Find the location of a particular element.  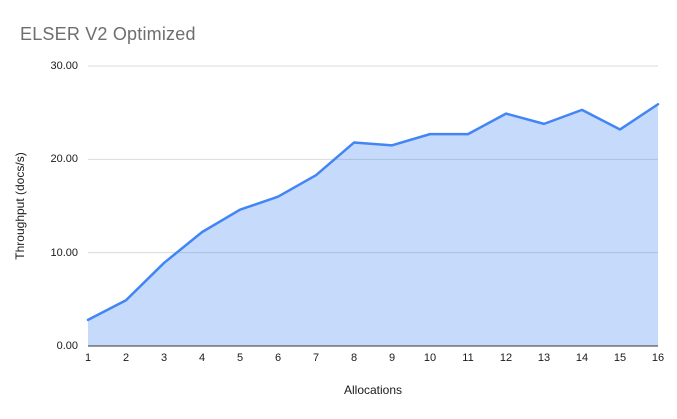

x-tick-label: 9 is located at coordinates (392, 358).